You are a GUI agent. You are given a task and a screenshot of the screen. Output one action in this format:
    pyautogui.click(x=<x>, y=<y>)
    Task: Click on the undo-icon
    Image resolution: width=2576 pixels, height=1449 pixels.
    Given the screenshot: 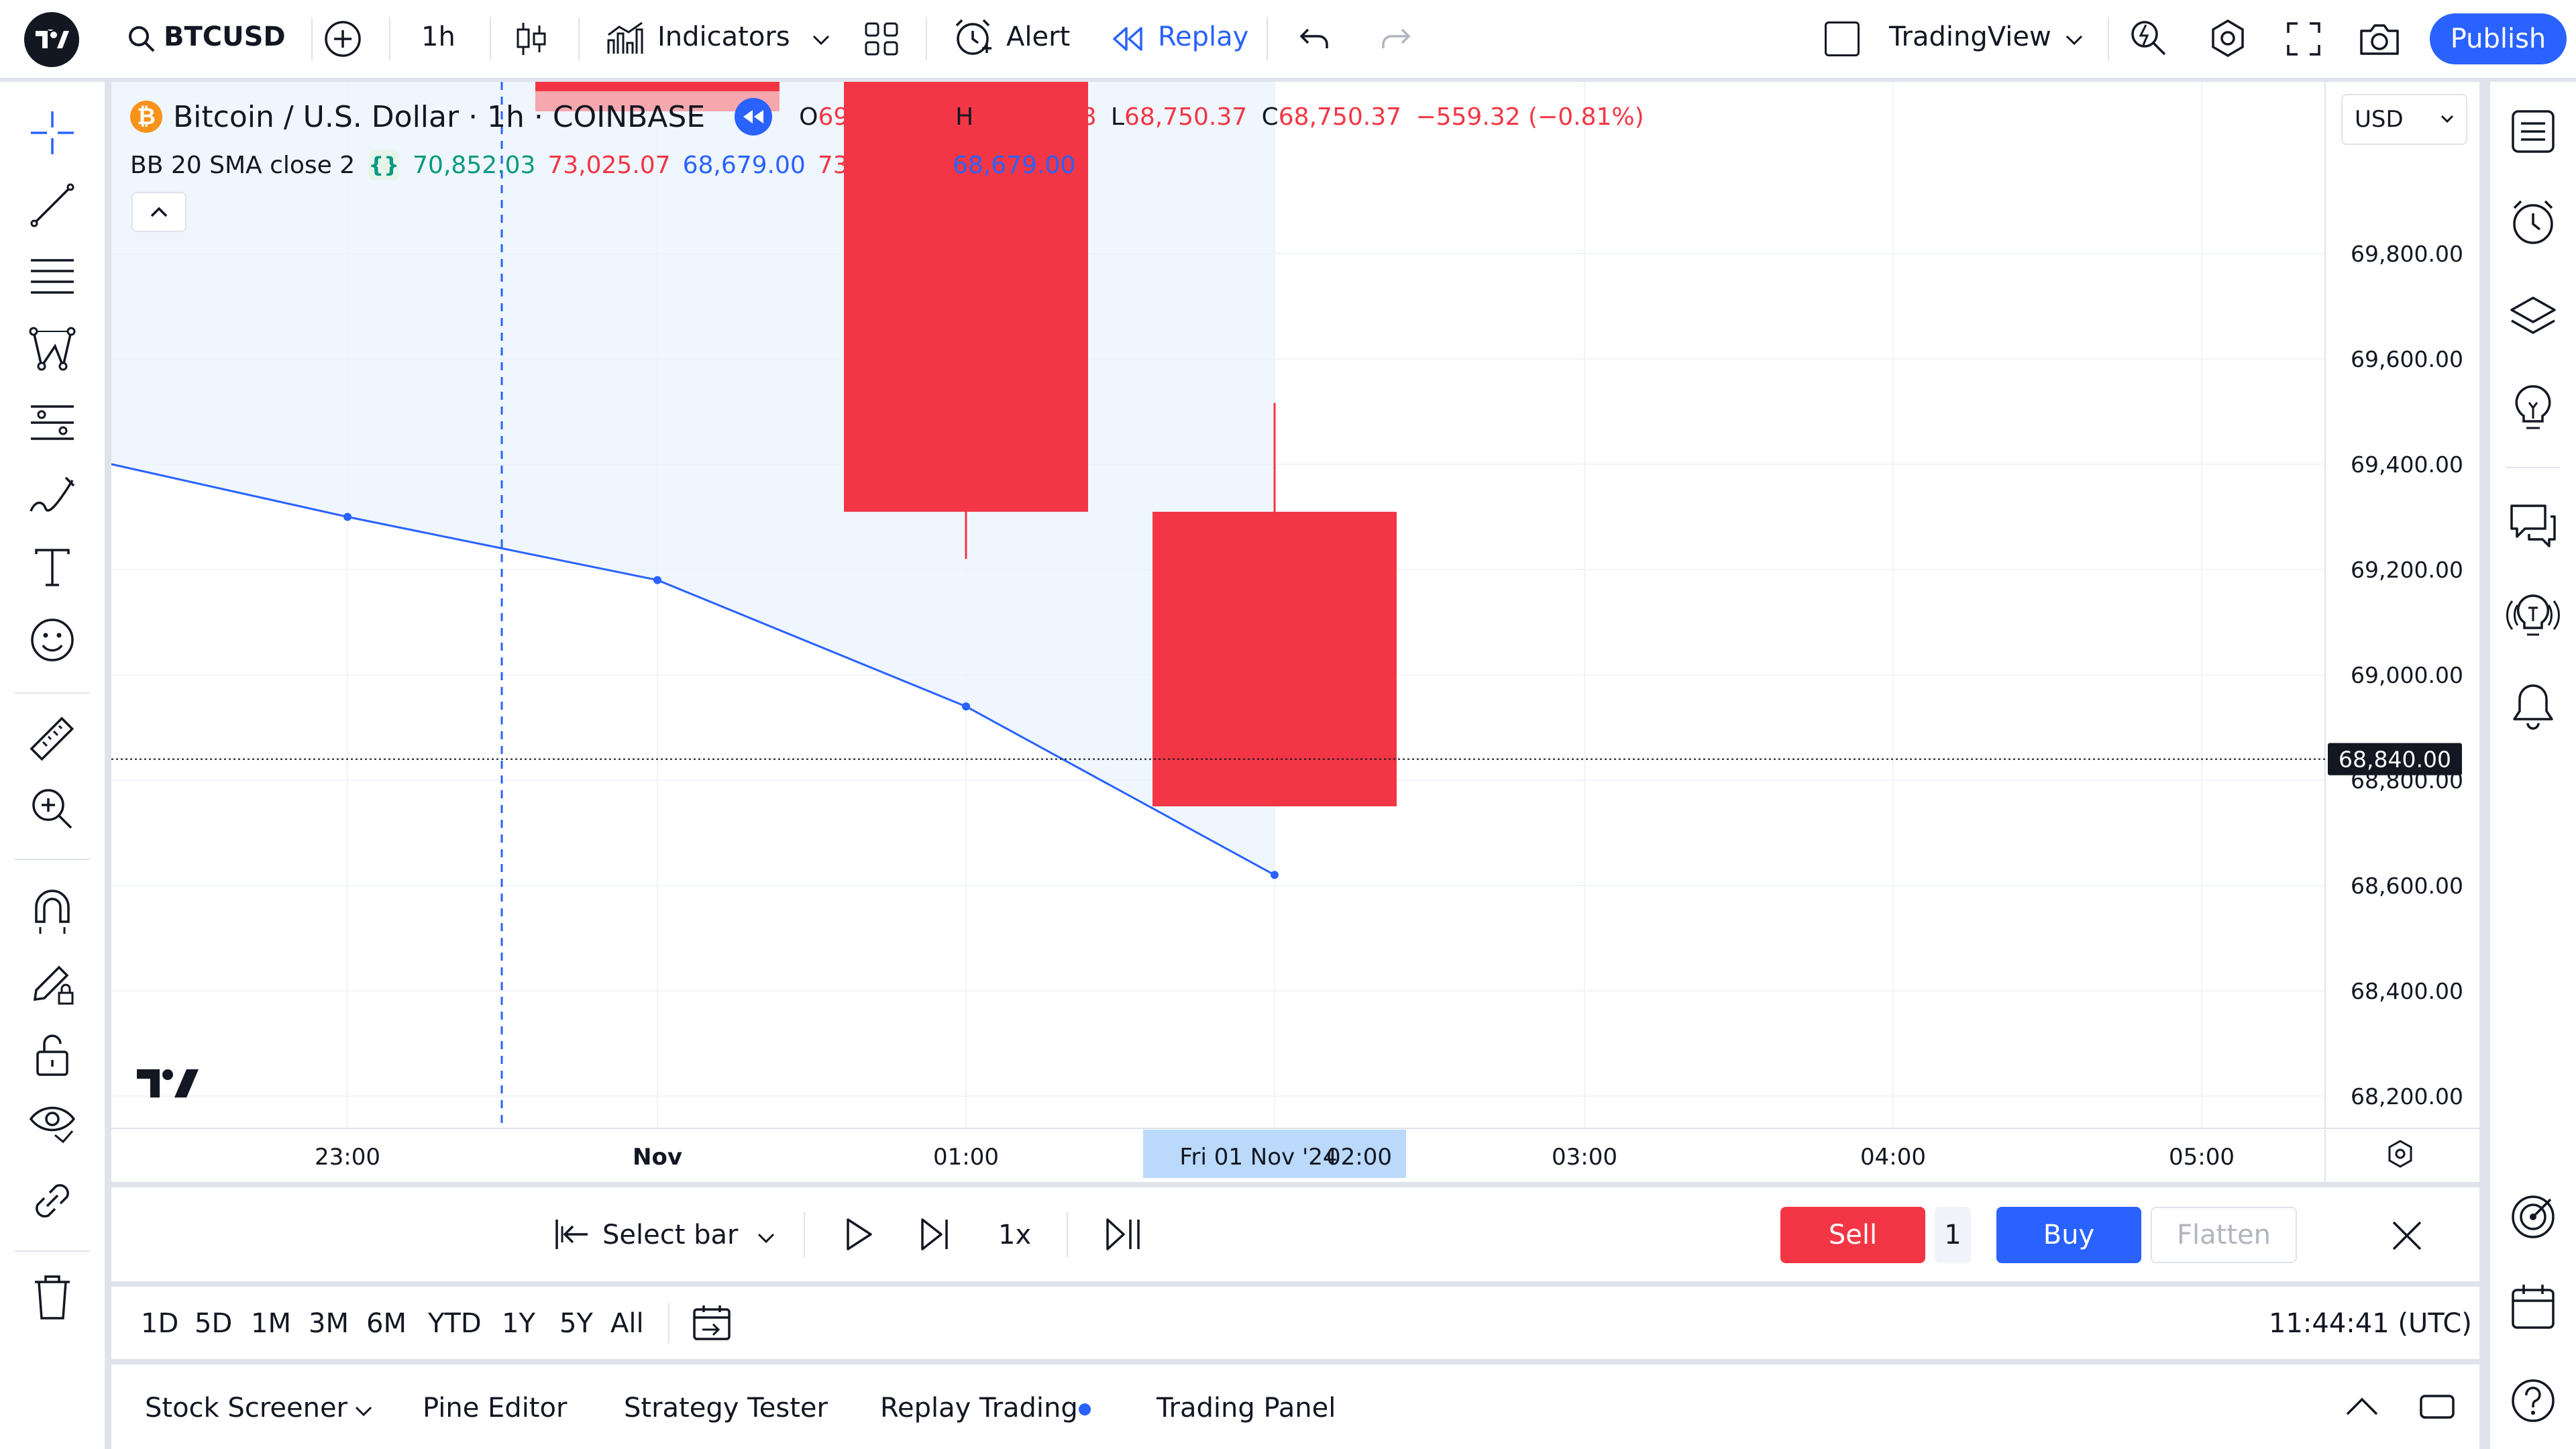 What is the action you would take?
    pyautogui.click(x=1315, y=38)
    